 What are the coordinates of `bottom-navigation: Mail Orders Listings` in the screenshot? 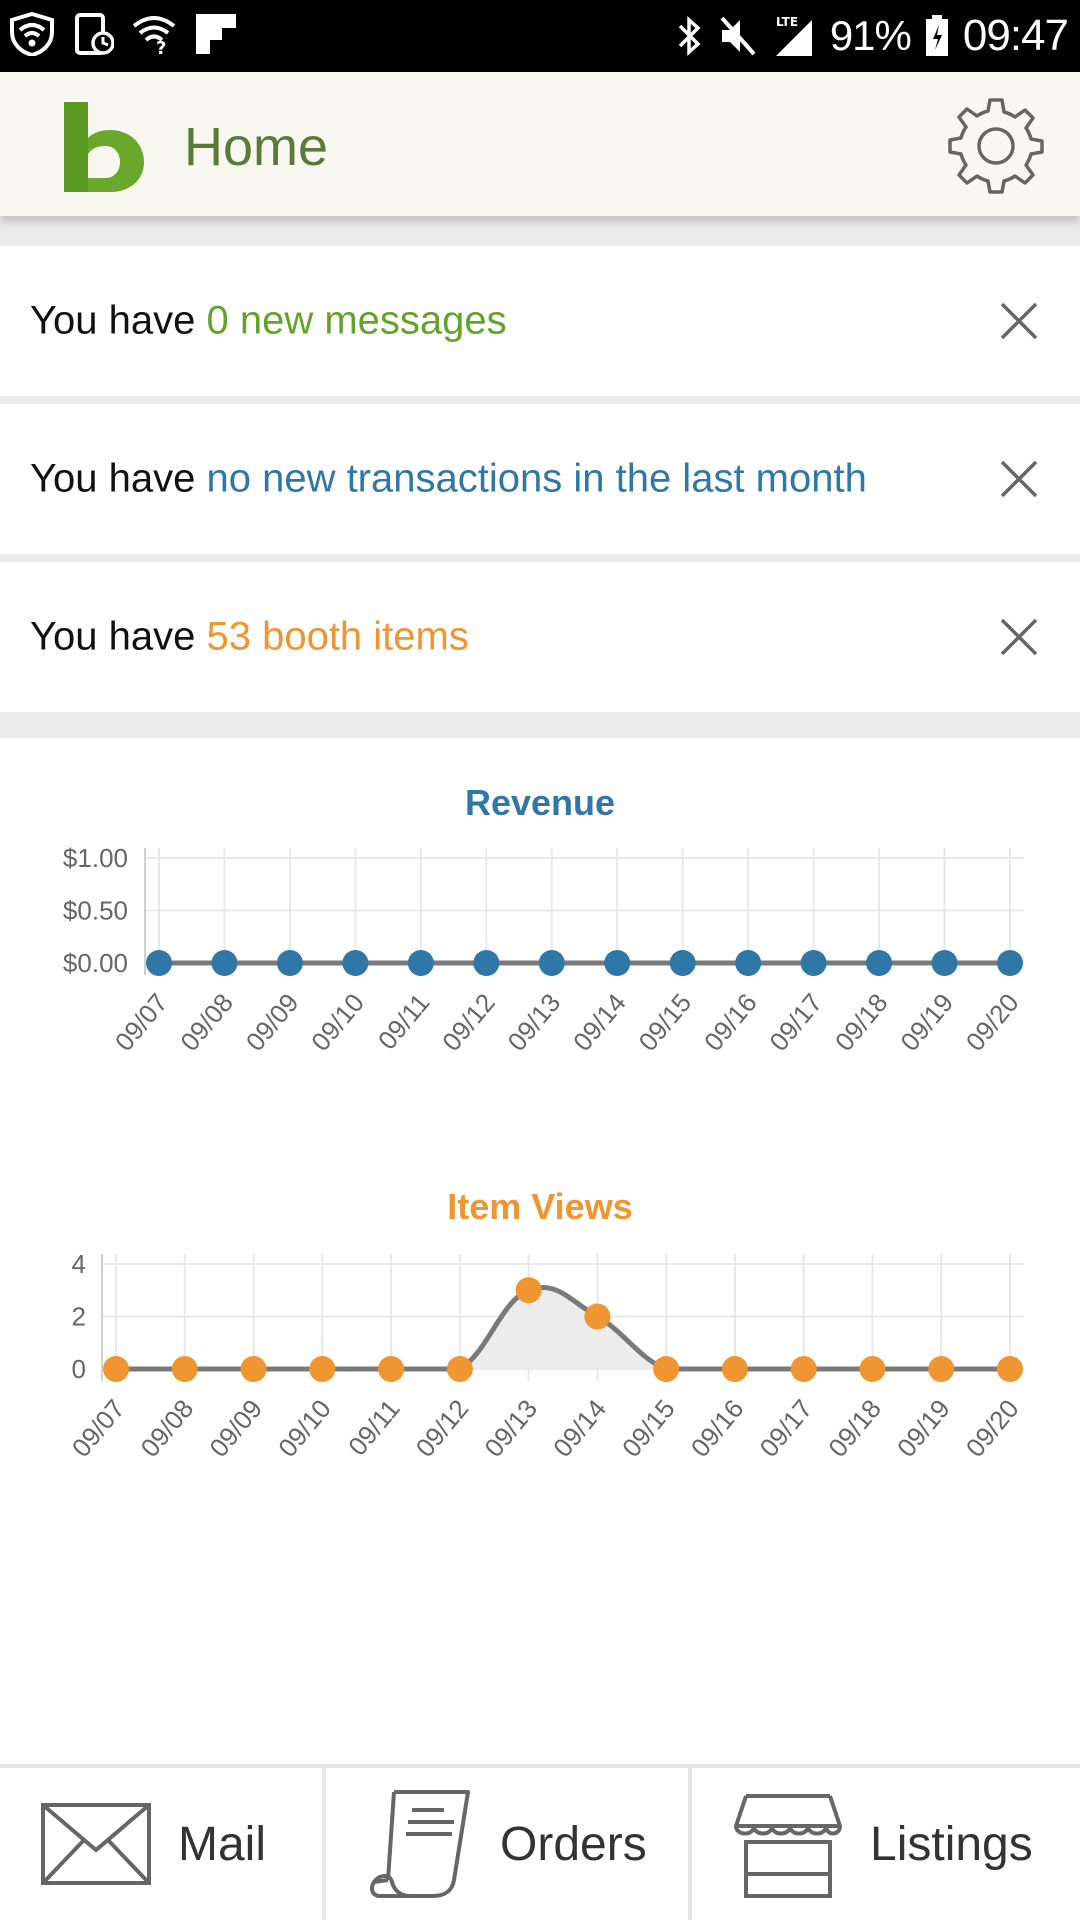 It's located at (540, 1842).